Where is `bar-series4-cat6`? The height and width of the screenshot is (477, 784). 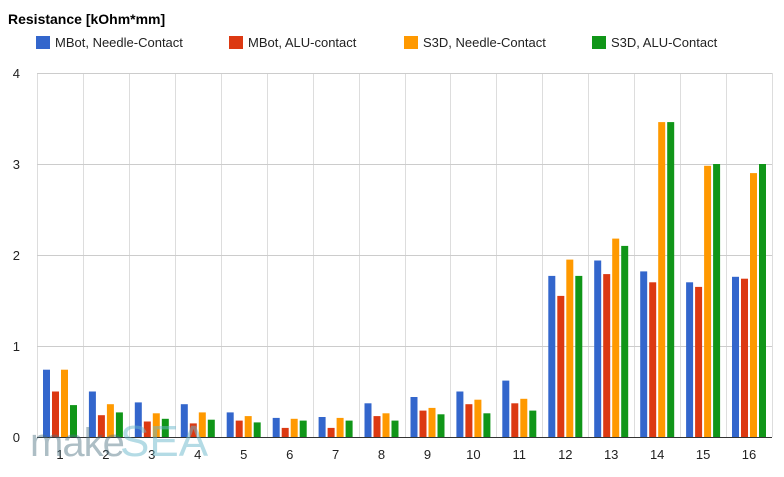
bar-series4-cat6 is located at coordinates (303, 428).